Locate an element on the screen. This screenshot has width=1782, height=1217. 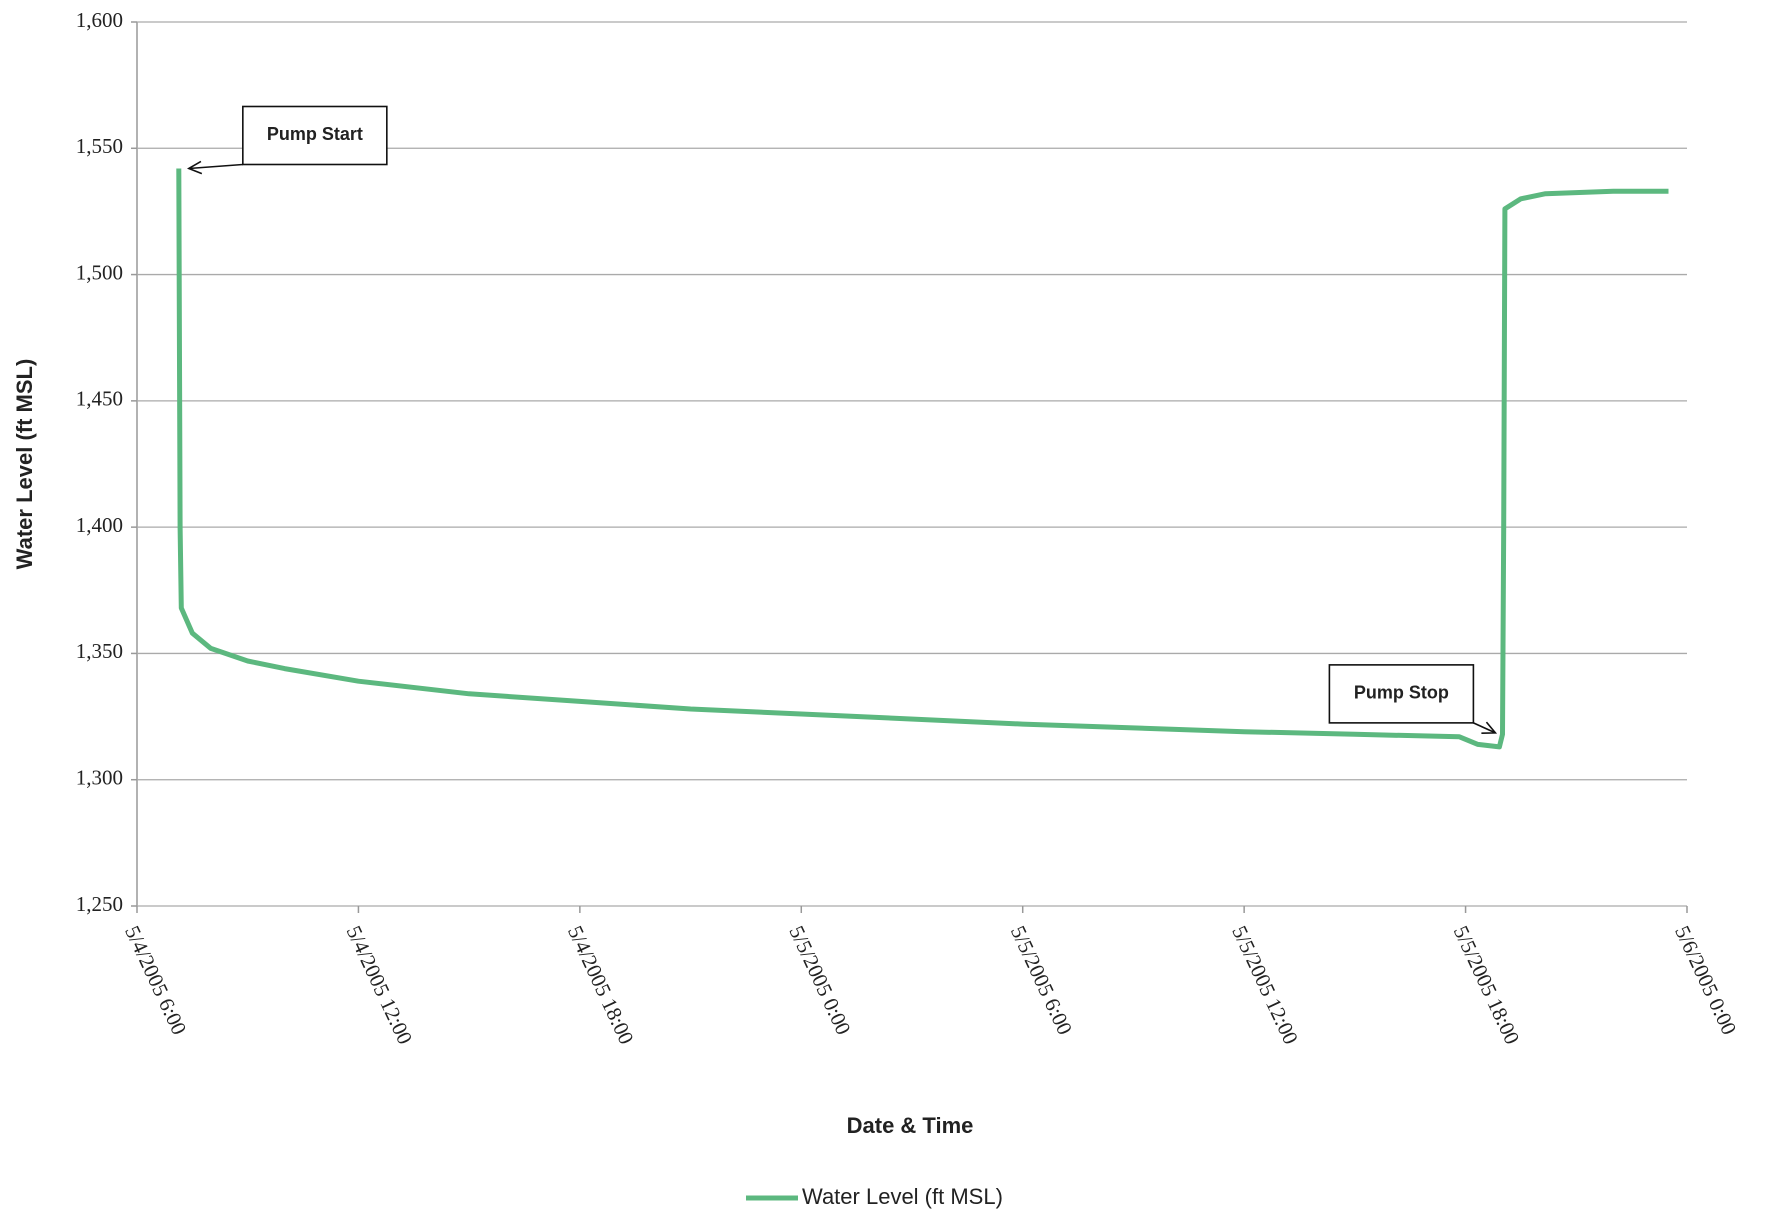
x-tick-label: 5/4/2005 18:00 is located at coordinates (601, 985).